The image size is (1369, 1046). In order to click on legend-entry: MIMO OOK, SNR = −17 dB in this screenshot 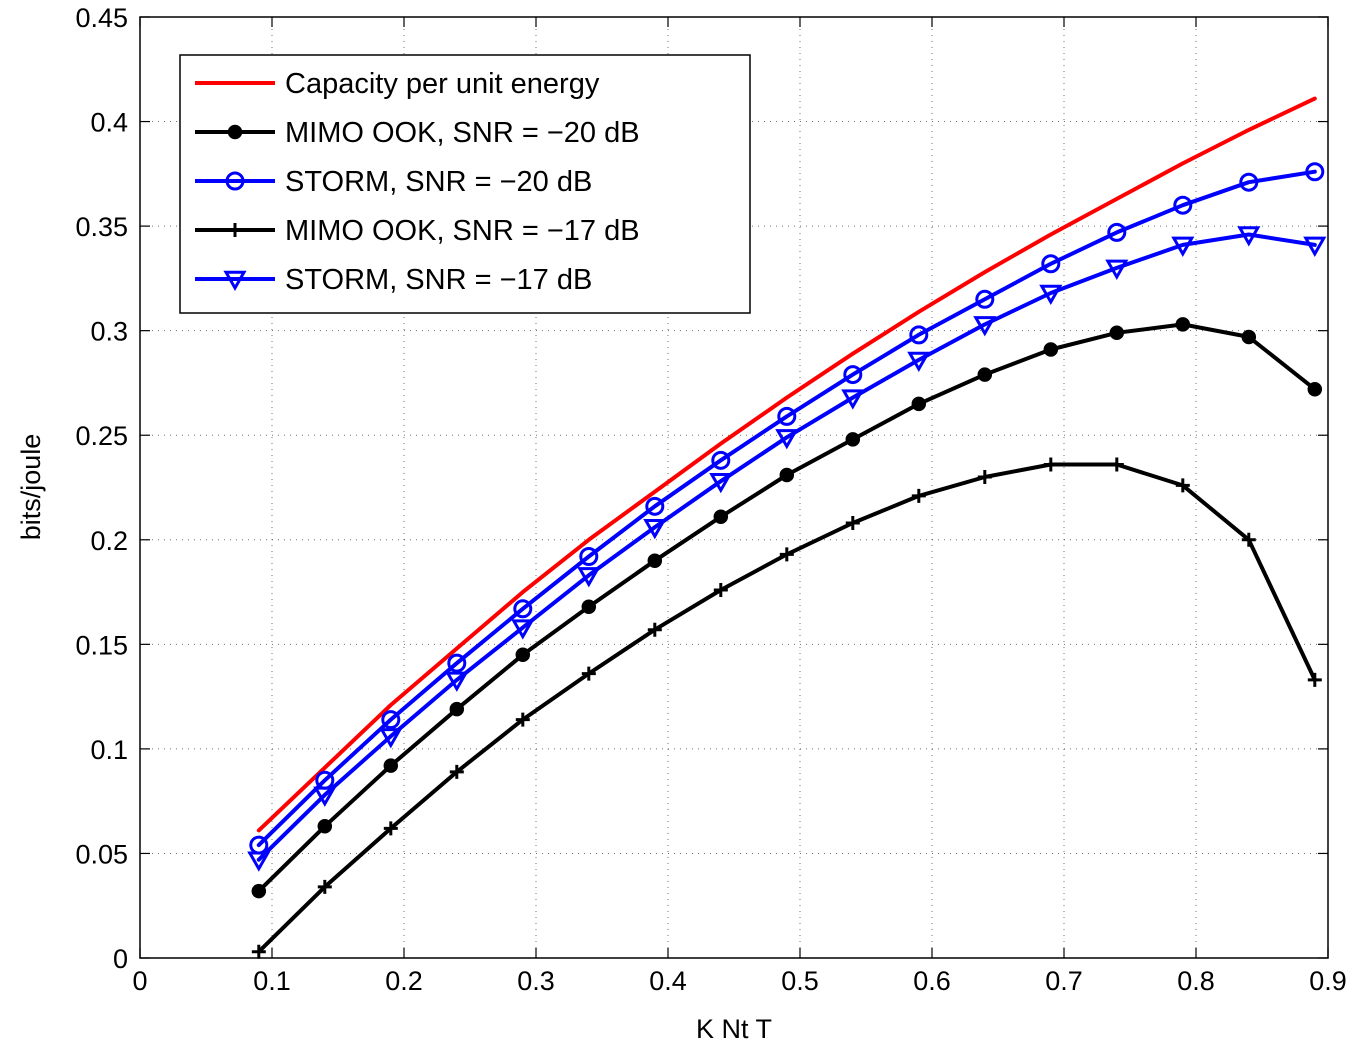, I will do `click(417, 231)`.